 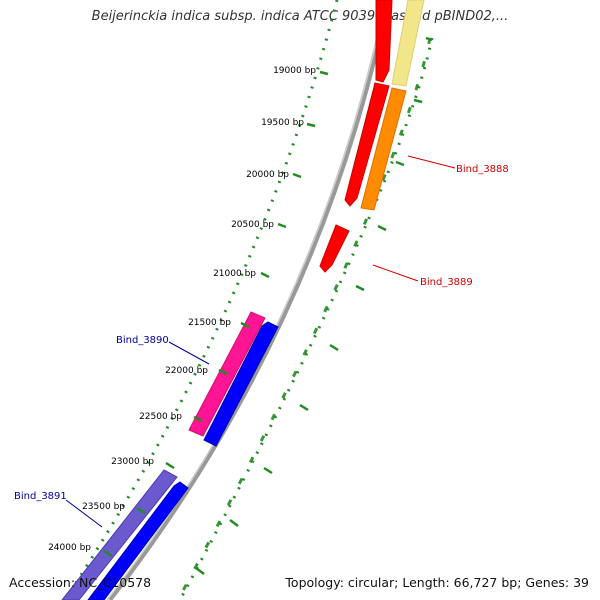 What do you see at coordinates (252, 225) in the screenshot?
I see `tick-label-20500: 20500 bp` at bounding box center [252, 225].